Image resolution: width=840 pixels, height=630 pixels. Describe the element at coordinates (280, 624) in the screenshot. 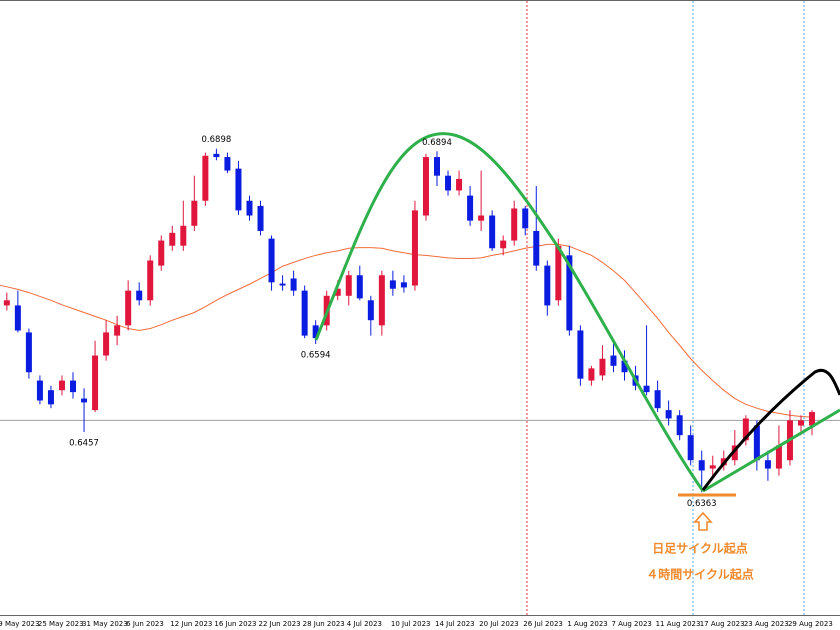

I see `x-tick-label: 22 Jun 2023` at that location.